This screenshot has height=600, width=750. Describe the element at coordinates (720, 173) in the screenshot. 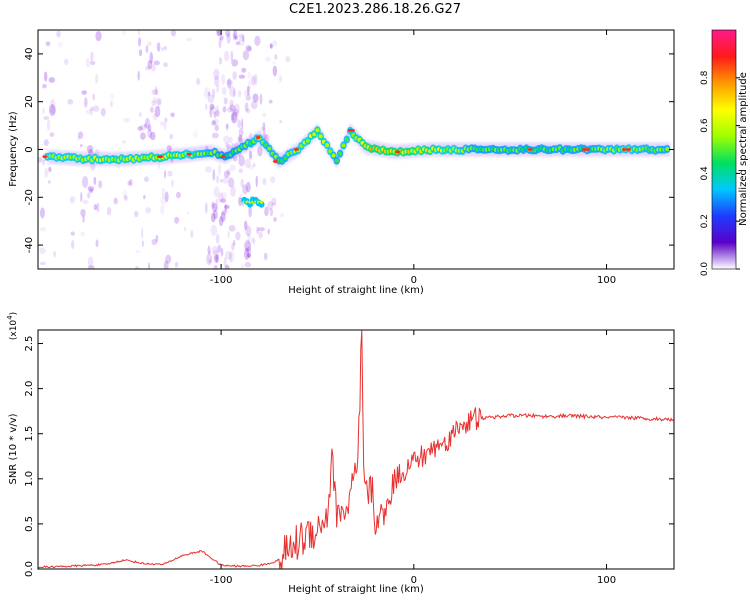

I see `colorbar-ticks: 0.0 0.2 0.4 0.6 0.8` at that location.